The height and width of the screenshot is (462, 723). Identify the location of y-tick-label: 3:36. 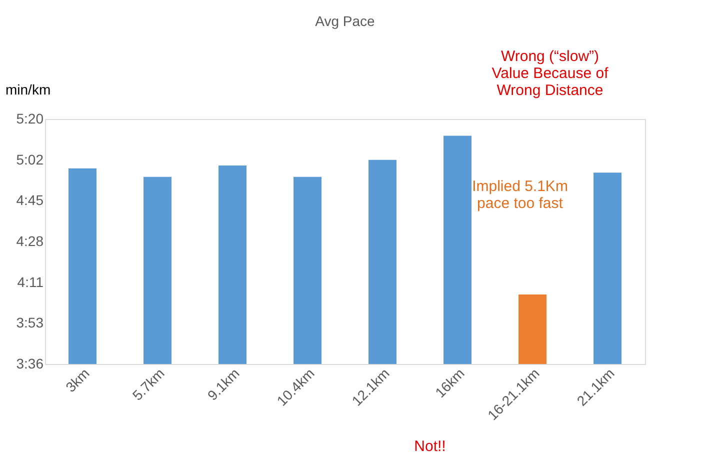
(30, 364).